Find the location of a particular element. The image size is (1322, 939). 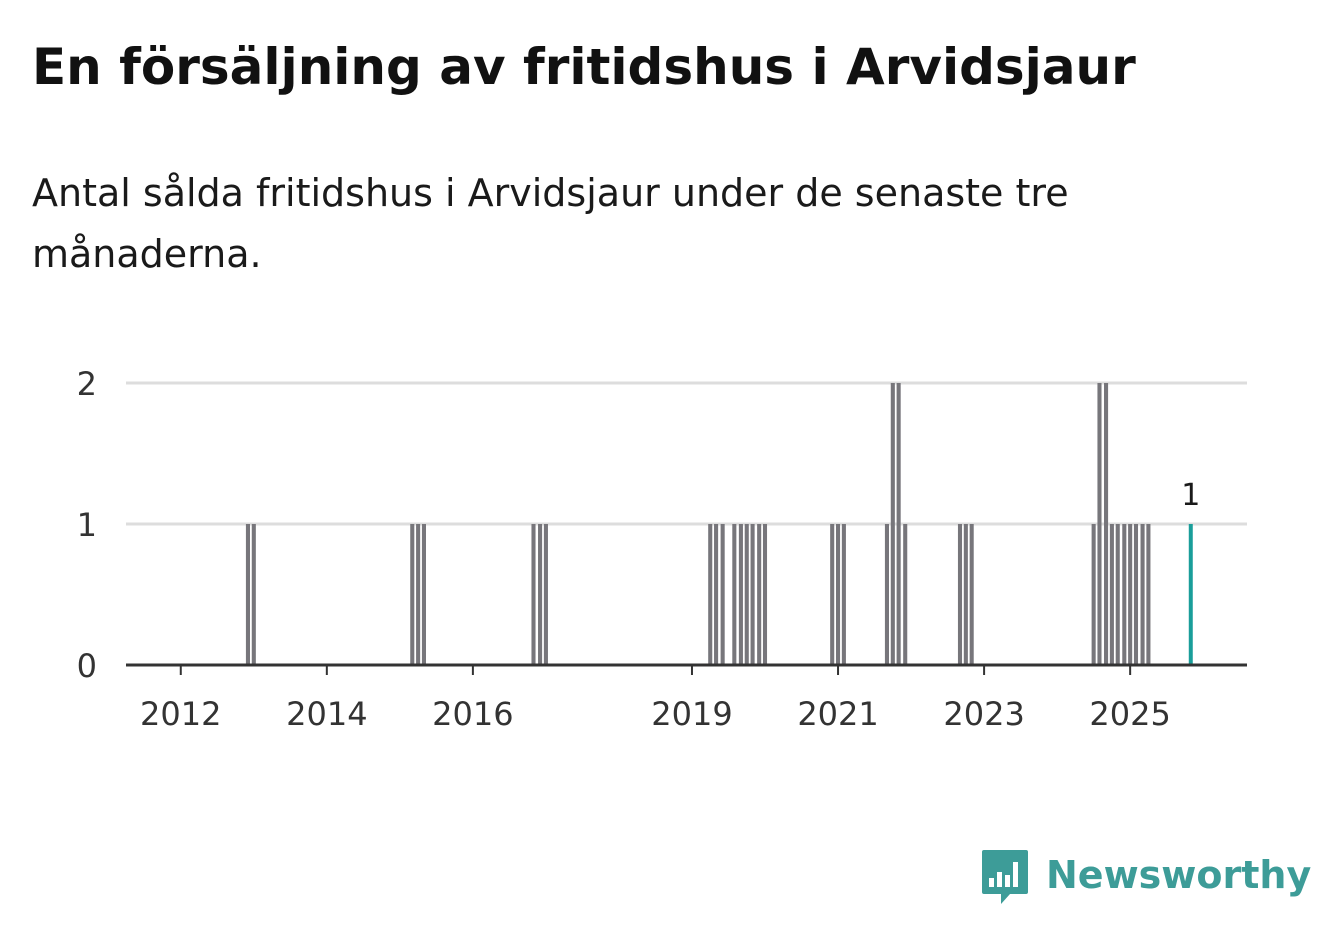

highlight-data-label: 1 is located at coordinates (1190, 495).